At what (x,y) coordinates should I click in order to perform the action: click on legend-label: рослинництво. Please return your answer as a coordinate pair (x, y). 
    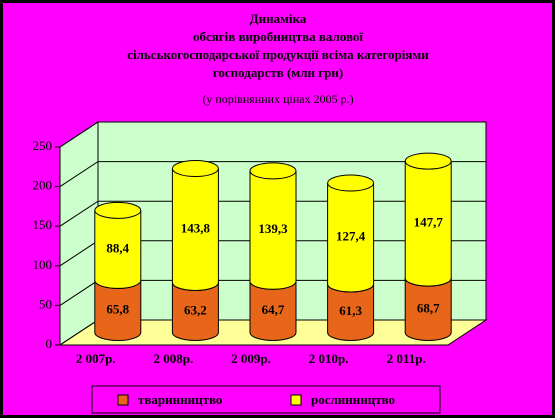
    Looking at the image, I should click on (353, 399).